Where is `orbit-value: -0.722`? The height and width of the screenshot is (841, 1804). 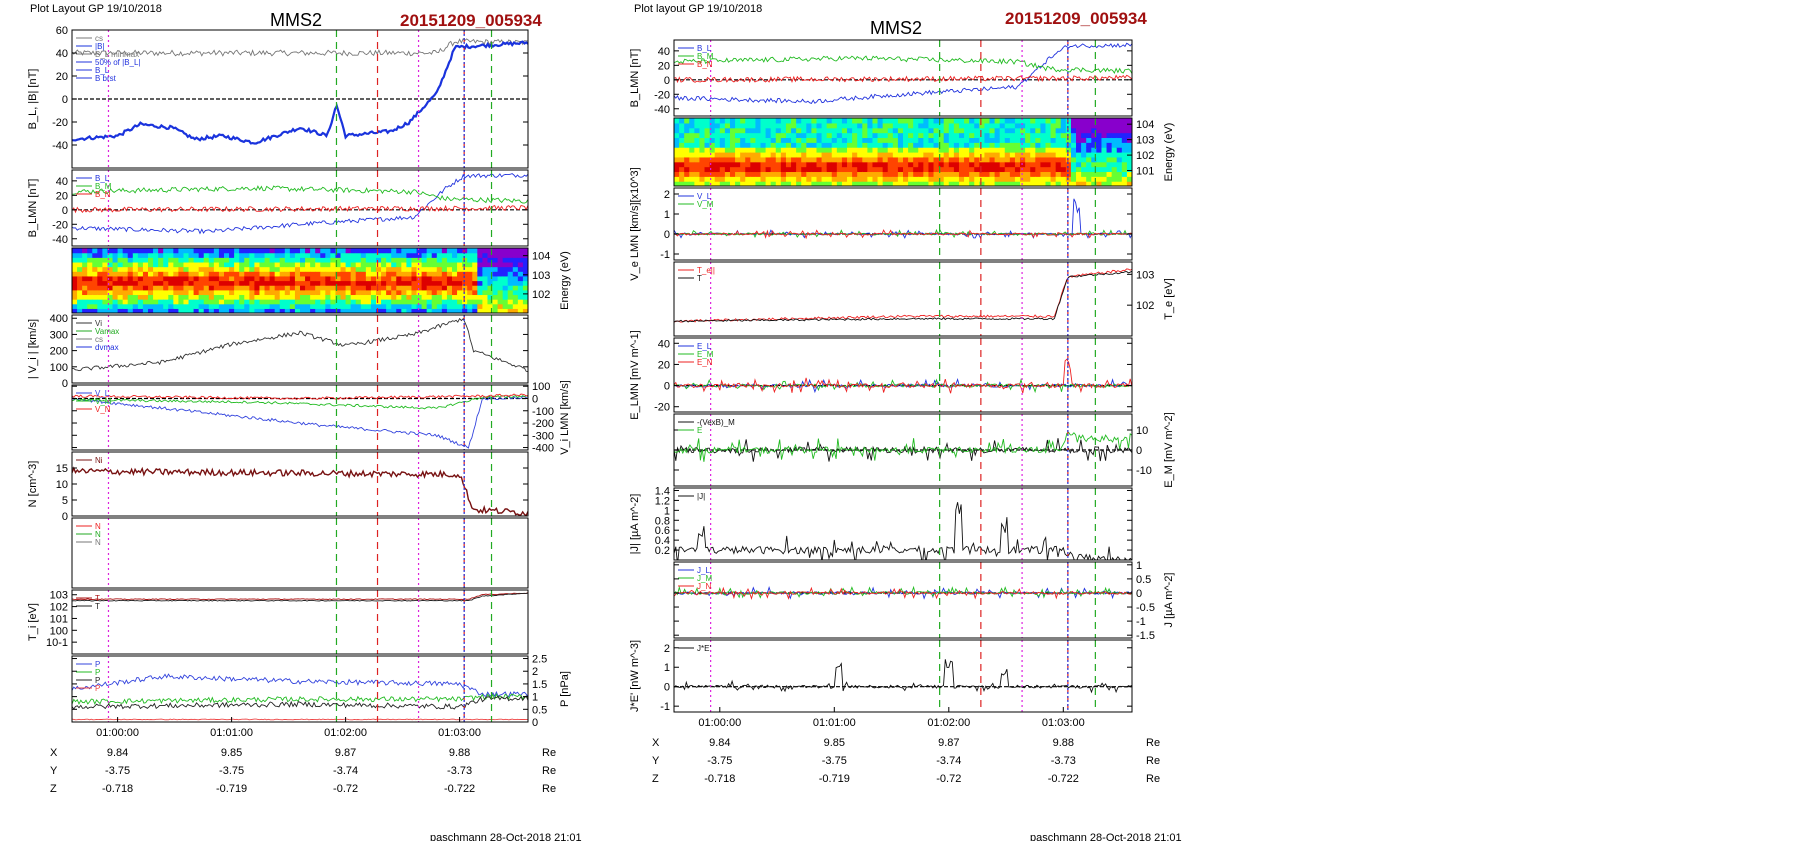
orbit-value: -0.722 is located at coordinates (1063, 779).